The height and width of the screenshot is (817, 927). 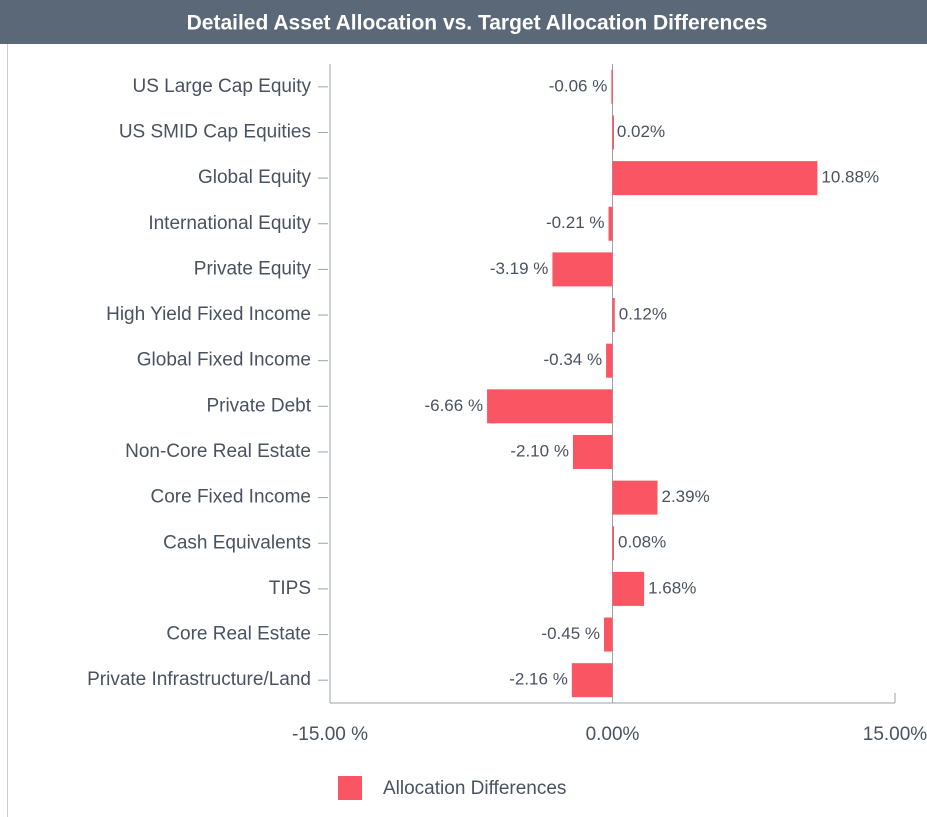 I want to click on legend-swatch, so click(x=350, y=788).